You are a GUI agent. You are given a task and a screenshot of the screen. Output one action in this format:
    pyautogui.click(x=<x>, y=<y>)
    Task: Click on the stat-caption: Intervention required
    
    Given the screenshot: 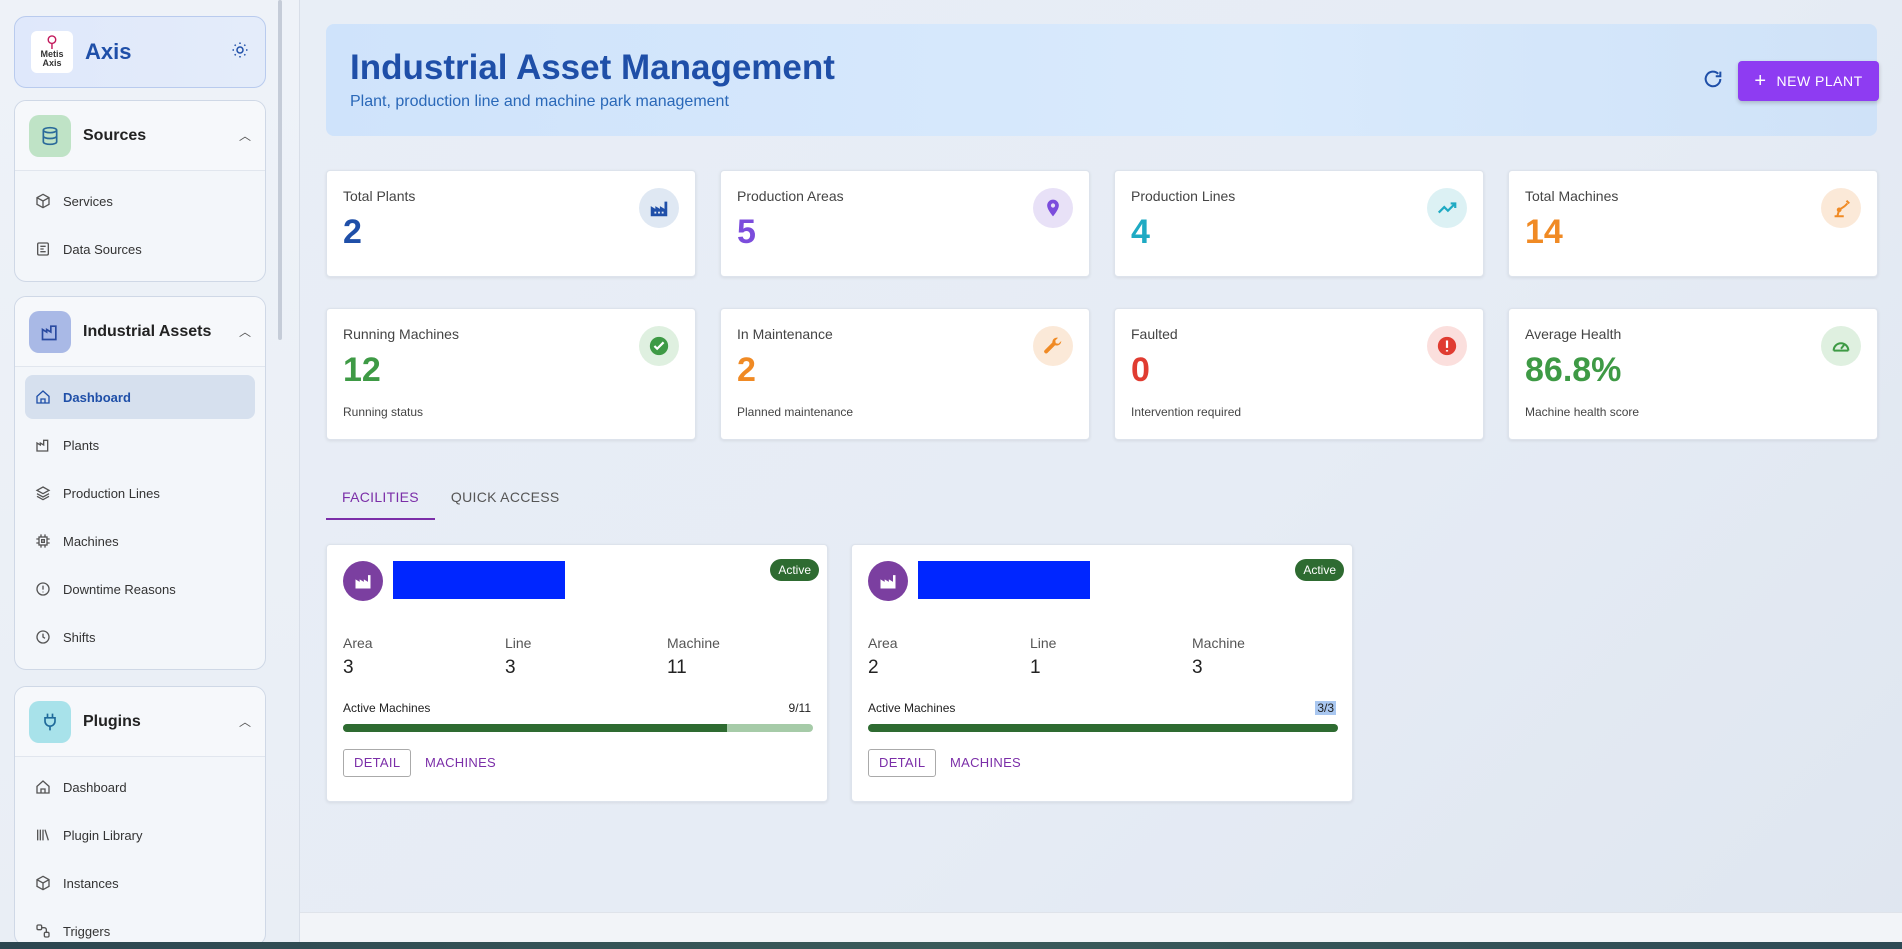 What is the action you would take?
    pyautogui.click(x=1186, y=412)
    